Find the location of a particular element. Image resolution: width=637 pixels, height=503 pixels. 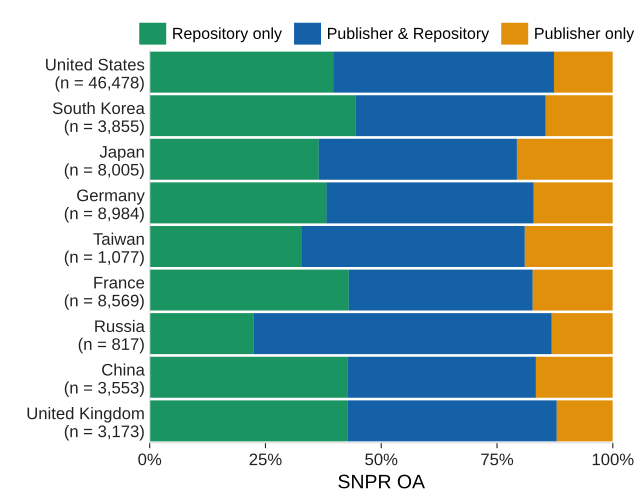

y-tick-label: United States (n = 46,478) is located at coordinates (95, 75).